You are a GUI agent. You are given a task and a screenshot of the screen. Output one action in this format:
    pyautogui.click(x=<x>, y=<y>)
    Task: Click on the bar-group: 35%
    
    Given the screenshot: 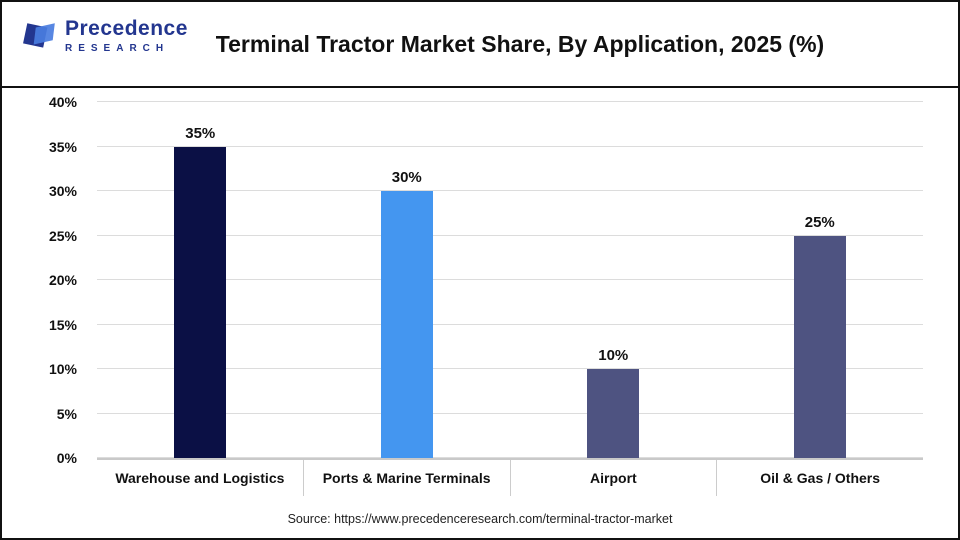 What is the action you would take?
    pyautogui.click(x=200, y=280)
    